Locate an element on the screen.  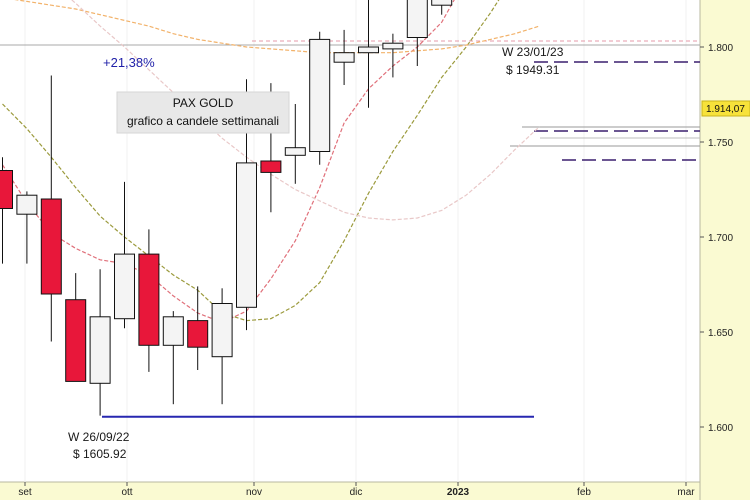
last-price-label: 1.914,07 is located at coordinates (725, 109).